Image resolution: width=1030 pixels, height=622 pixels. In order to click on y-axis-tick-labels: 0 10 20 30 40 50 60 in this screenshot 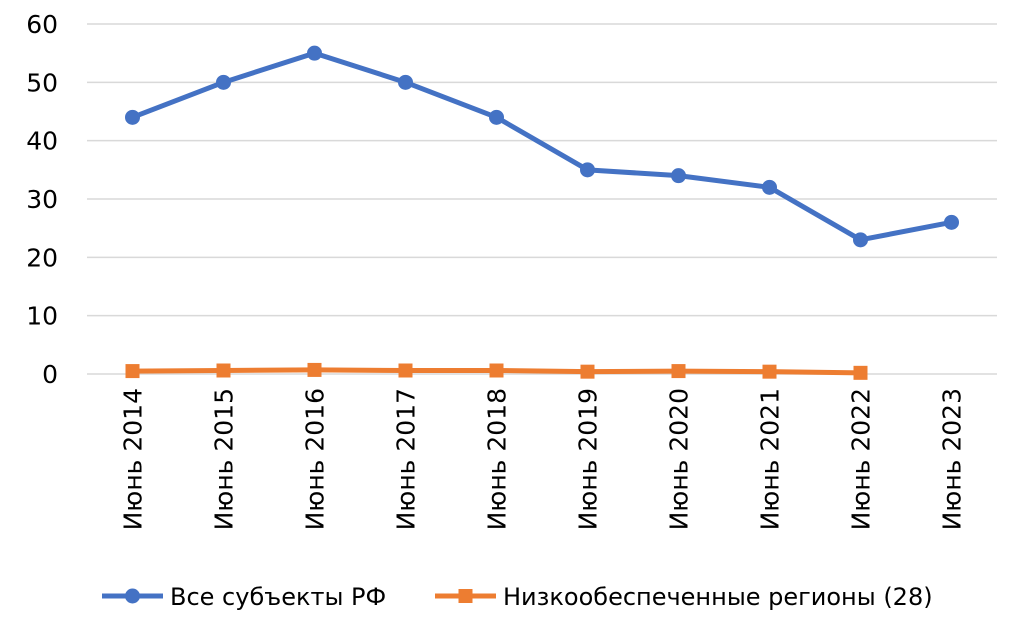, I will do `click(42, 199)`.